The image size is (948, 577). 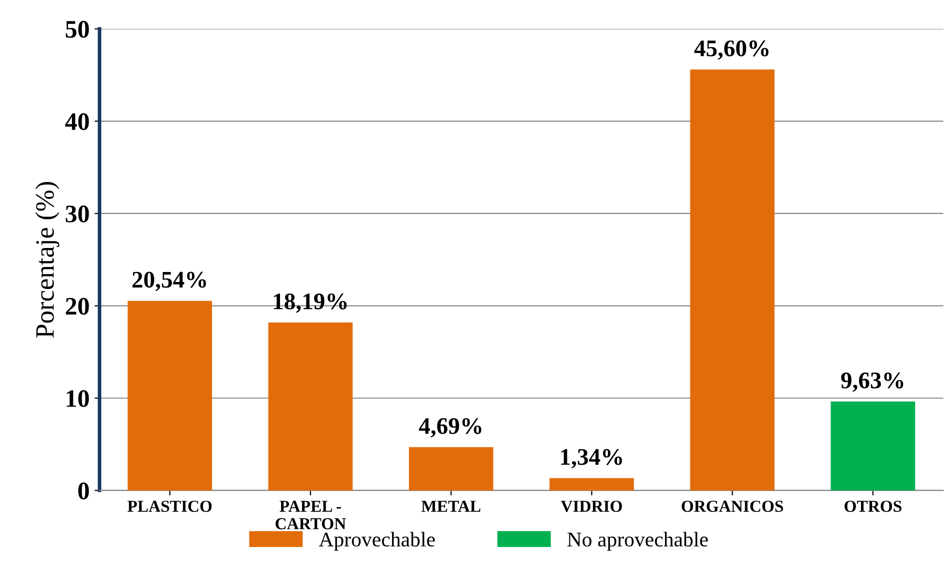 What do you see at coordinates (450, 506) in the screenshot?
I see `x-tick-label: METAL` at bounding box center [450, 506].